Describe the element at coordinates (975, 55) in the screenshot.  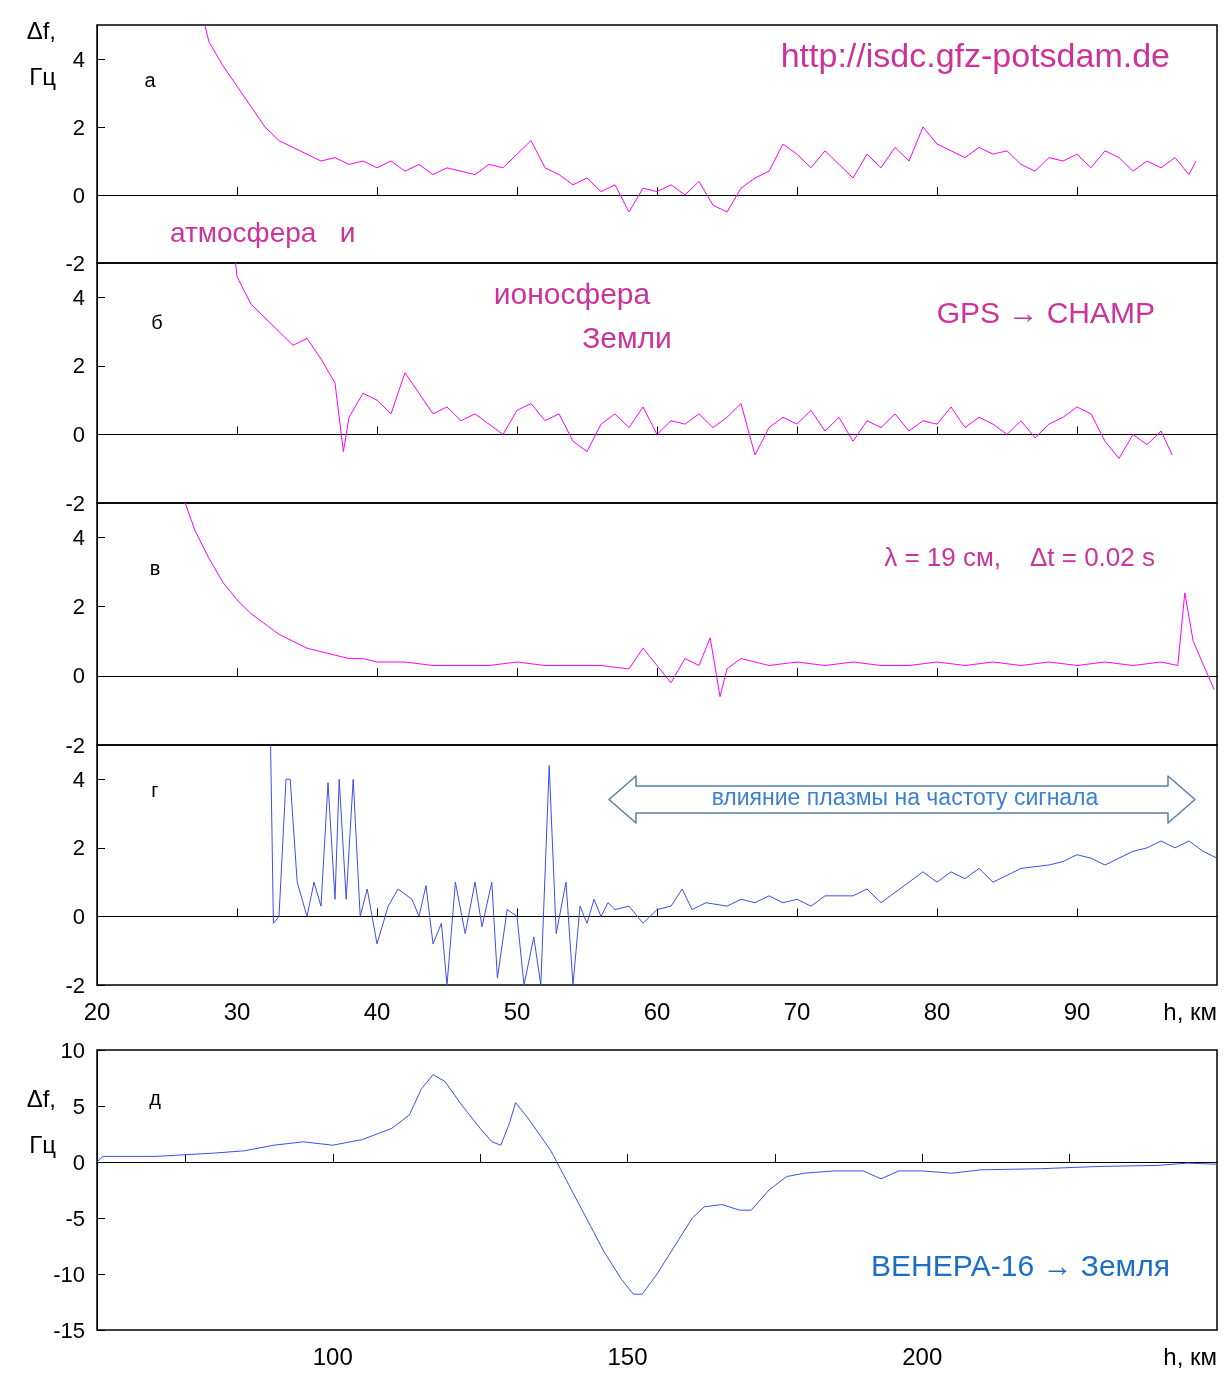
I see `annotation: http://isdc.gfz-potsdam.de` at that location.